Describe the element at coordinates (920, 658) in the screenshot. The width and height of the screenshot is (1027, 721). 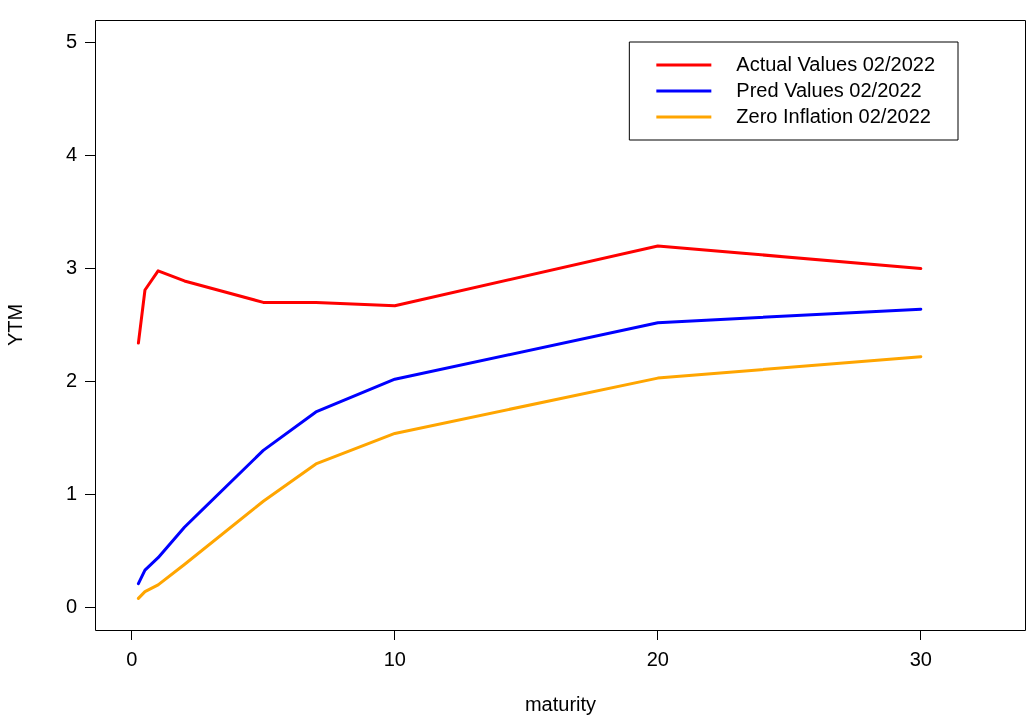
I see `x-tick-label: 30` at that location.